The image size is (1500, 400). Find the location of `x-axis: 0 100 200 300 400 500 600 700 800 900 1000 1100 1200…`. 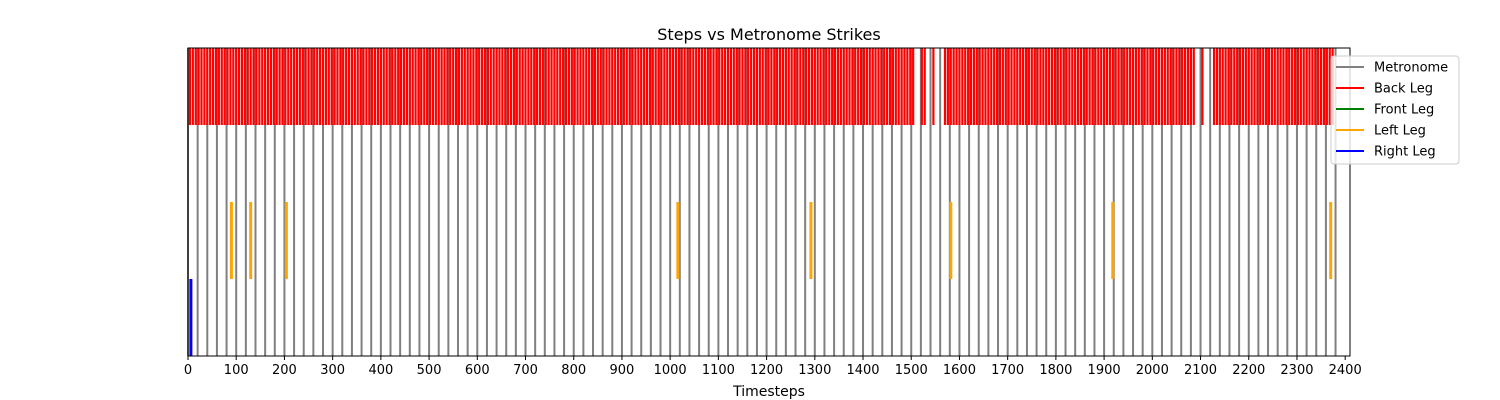

x-axis: 0 100 200 300 400 500 600 700 800 900 1000 1100 1200… is located at coordinates (773, 367).